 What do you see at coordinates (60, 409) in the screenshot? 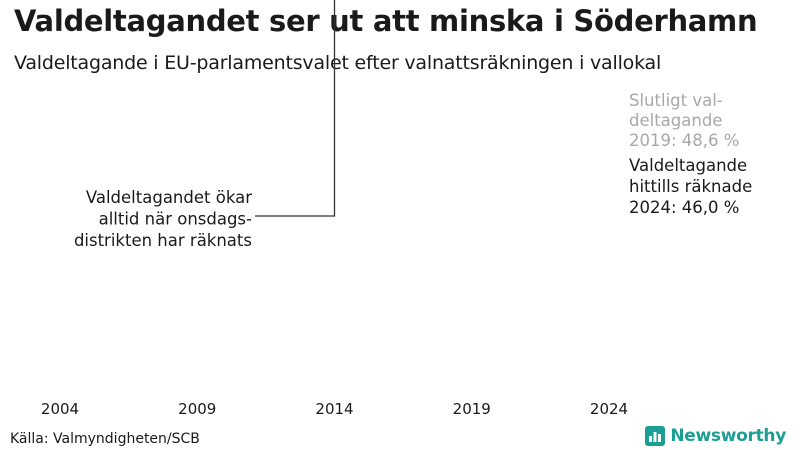
I see `x-tick-label: 2004` at bounding box center [60, 409].